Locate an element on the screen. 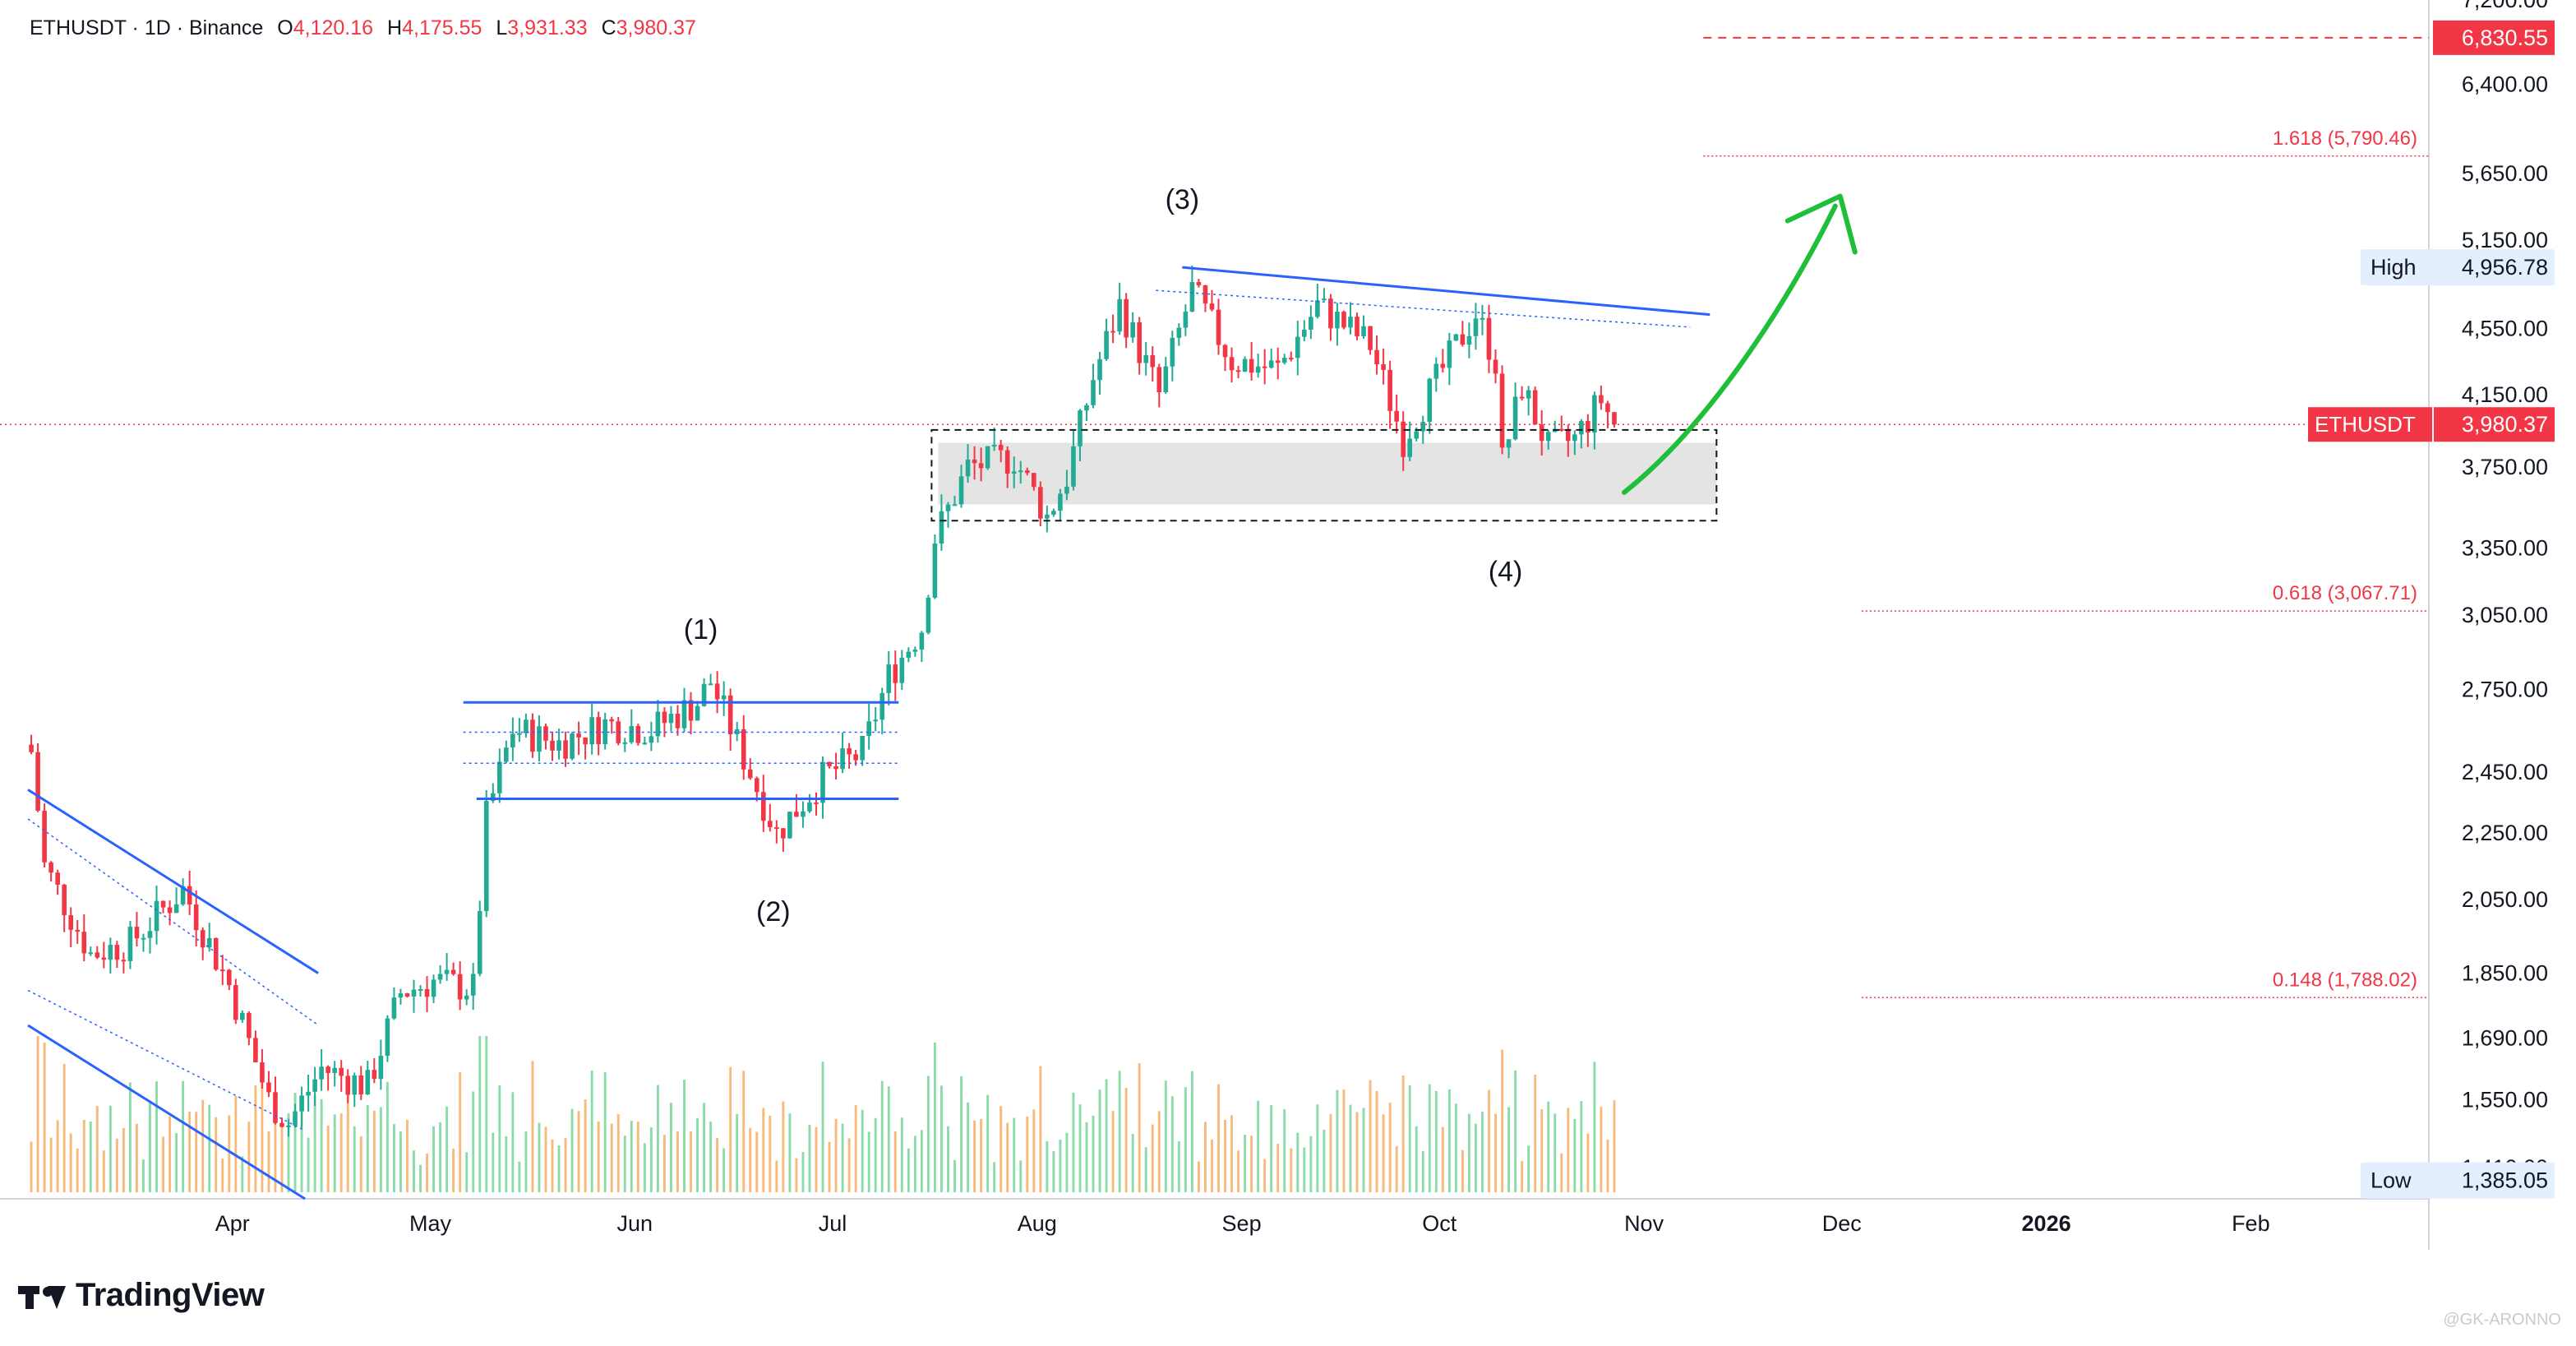 The width and height of the screenshot is (2576, 1346). low-marker-label: Low is located at coordinates (2391, 1180).